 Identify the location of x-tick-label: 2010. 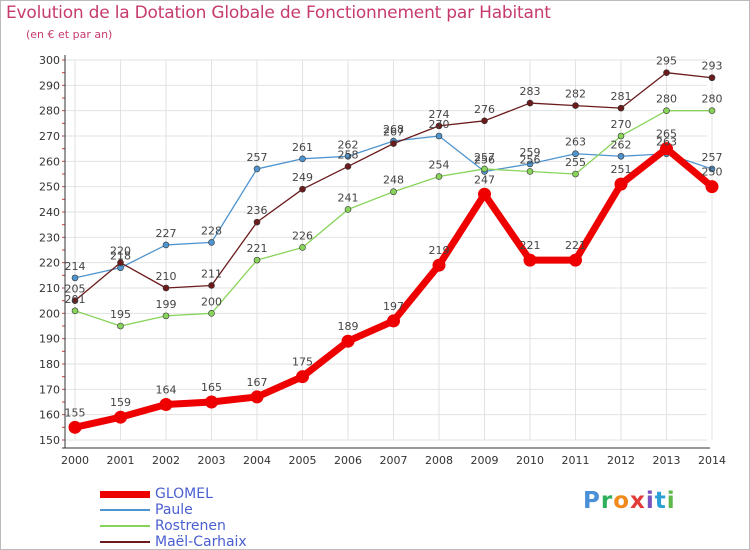
(530, 460).